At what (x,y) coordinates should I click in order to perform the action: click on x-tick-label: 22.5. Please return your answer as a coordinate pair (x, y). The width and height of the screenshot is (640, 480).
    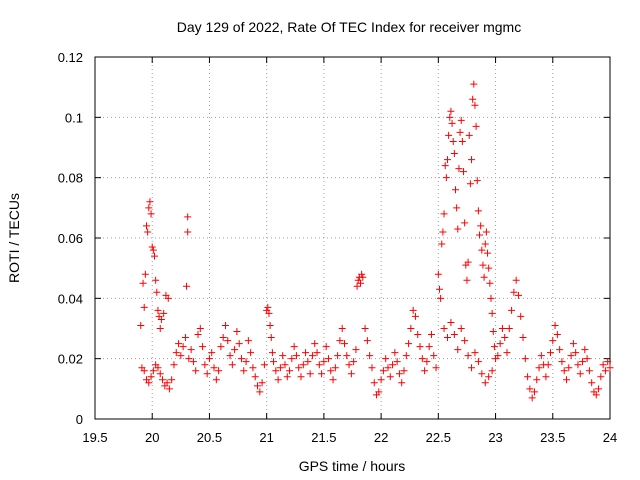
    Looking at the image, I should click on (438, 437).